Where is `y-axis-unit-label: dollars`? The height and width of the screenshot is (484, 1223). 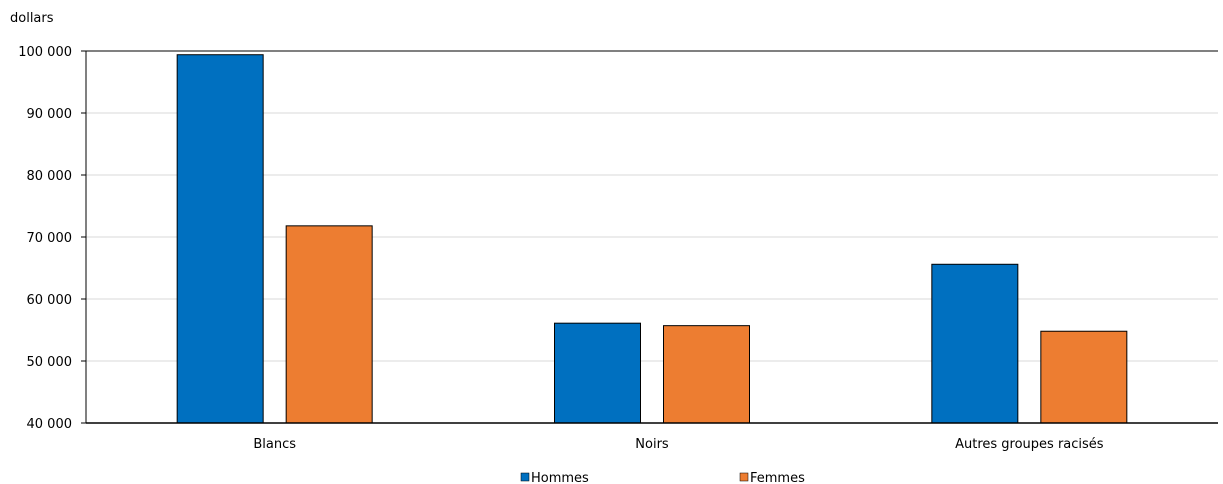 y-axis-unit-label: dollars is located at coordinates (32, 18).